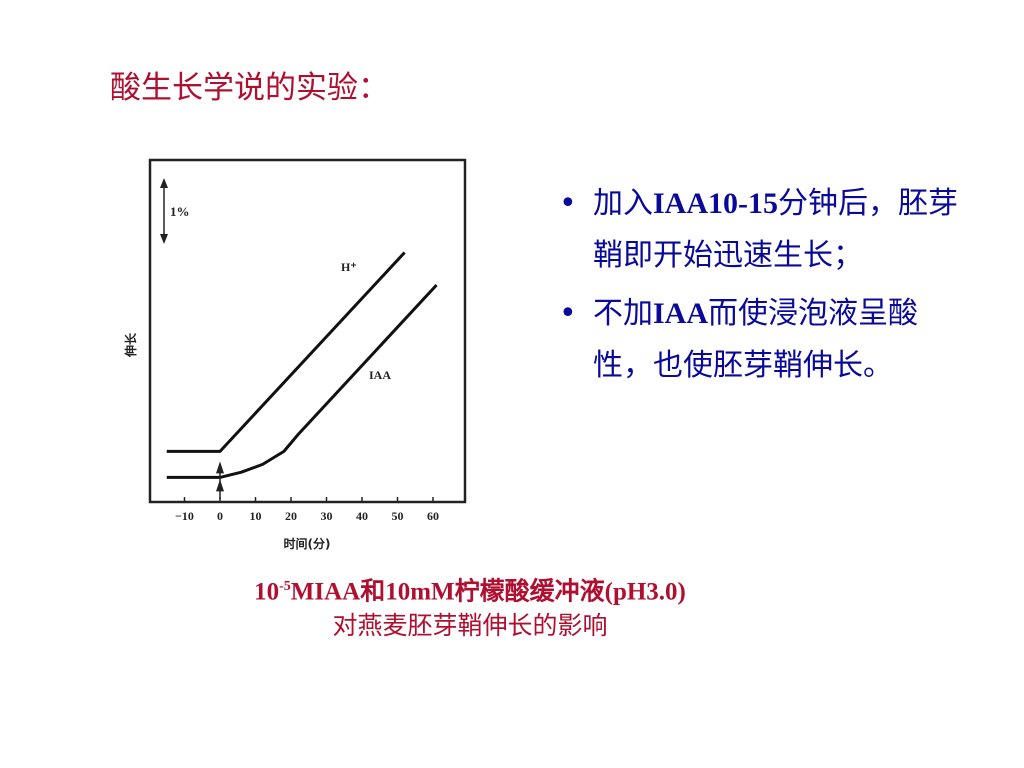  Describe the element at coordinates (220, 485) in the screenshot. I see `iaa-addition-arrowhead-icon` at that location.